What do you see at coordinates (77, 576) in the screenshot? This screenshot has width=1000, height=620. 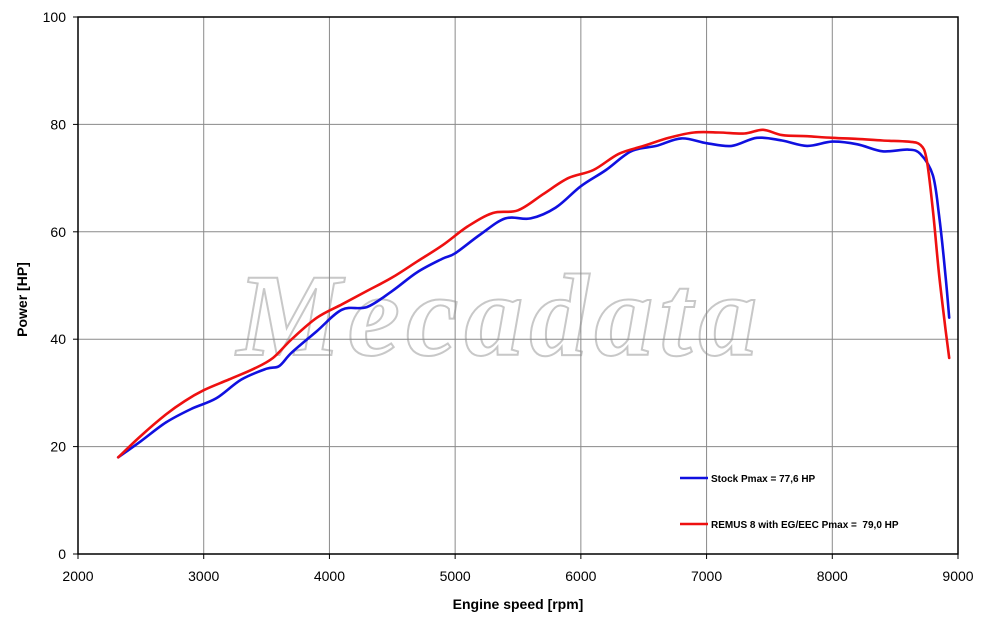 I see `x-tick-label: 2000` at bounding box center [77, 576].